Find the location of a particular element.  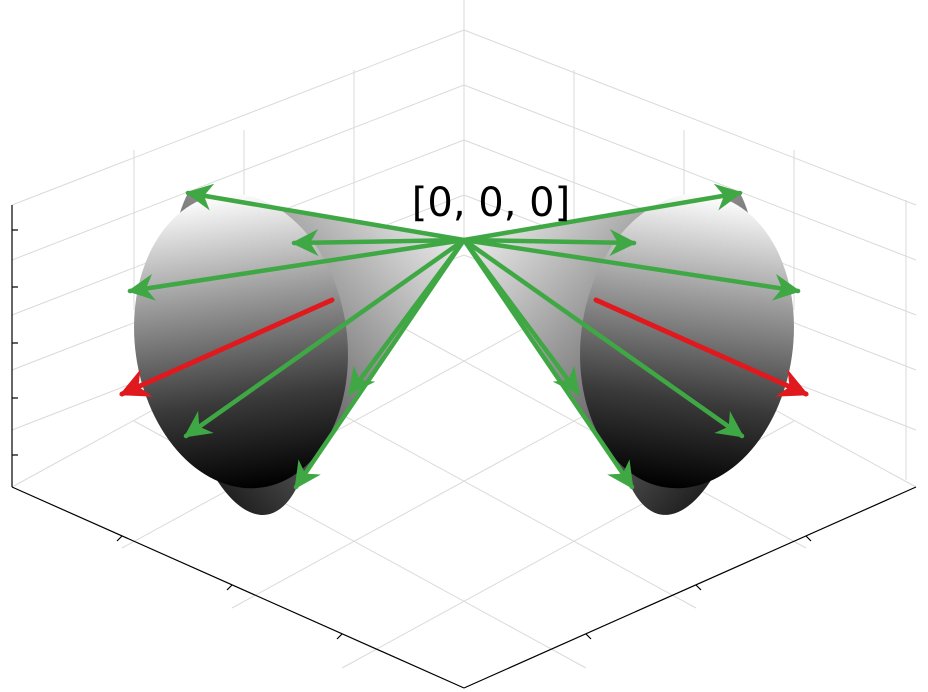

x-axis is located at coordinates (238, 587).